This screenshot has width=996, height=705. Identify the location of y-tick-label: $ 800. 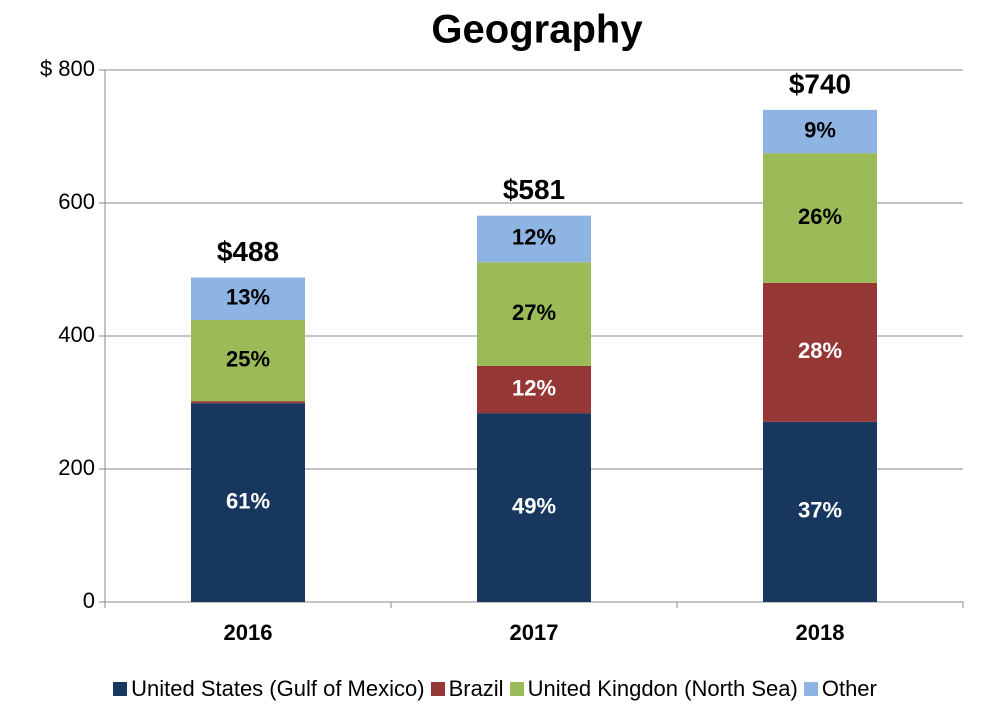
(67, 68).